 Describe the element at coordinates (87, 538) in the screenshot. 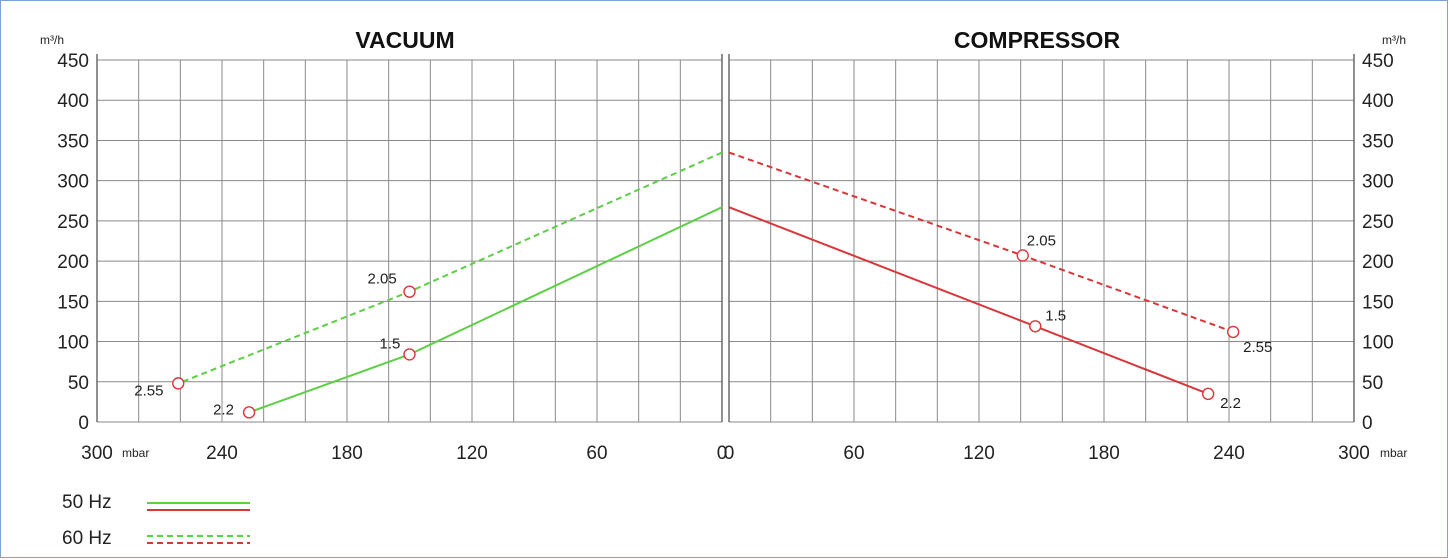

I see `legend-label-60hz: 60 Hz` at that location.